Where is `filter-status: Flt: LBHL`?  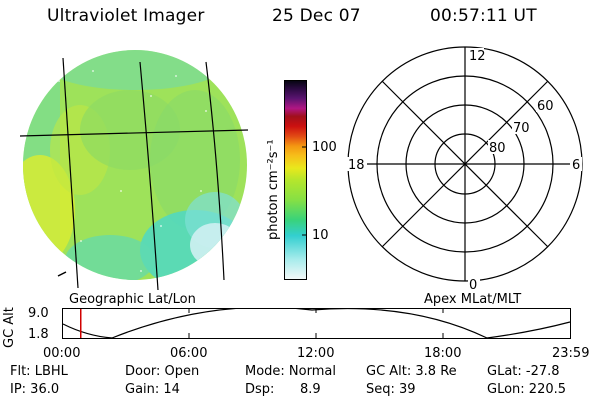
filter-status: Flt: LBHL is located at coordinates (39, 371).